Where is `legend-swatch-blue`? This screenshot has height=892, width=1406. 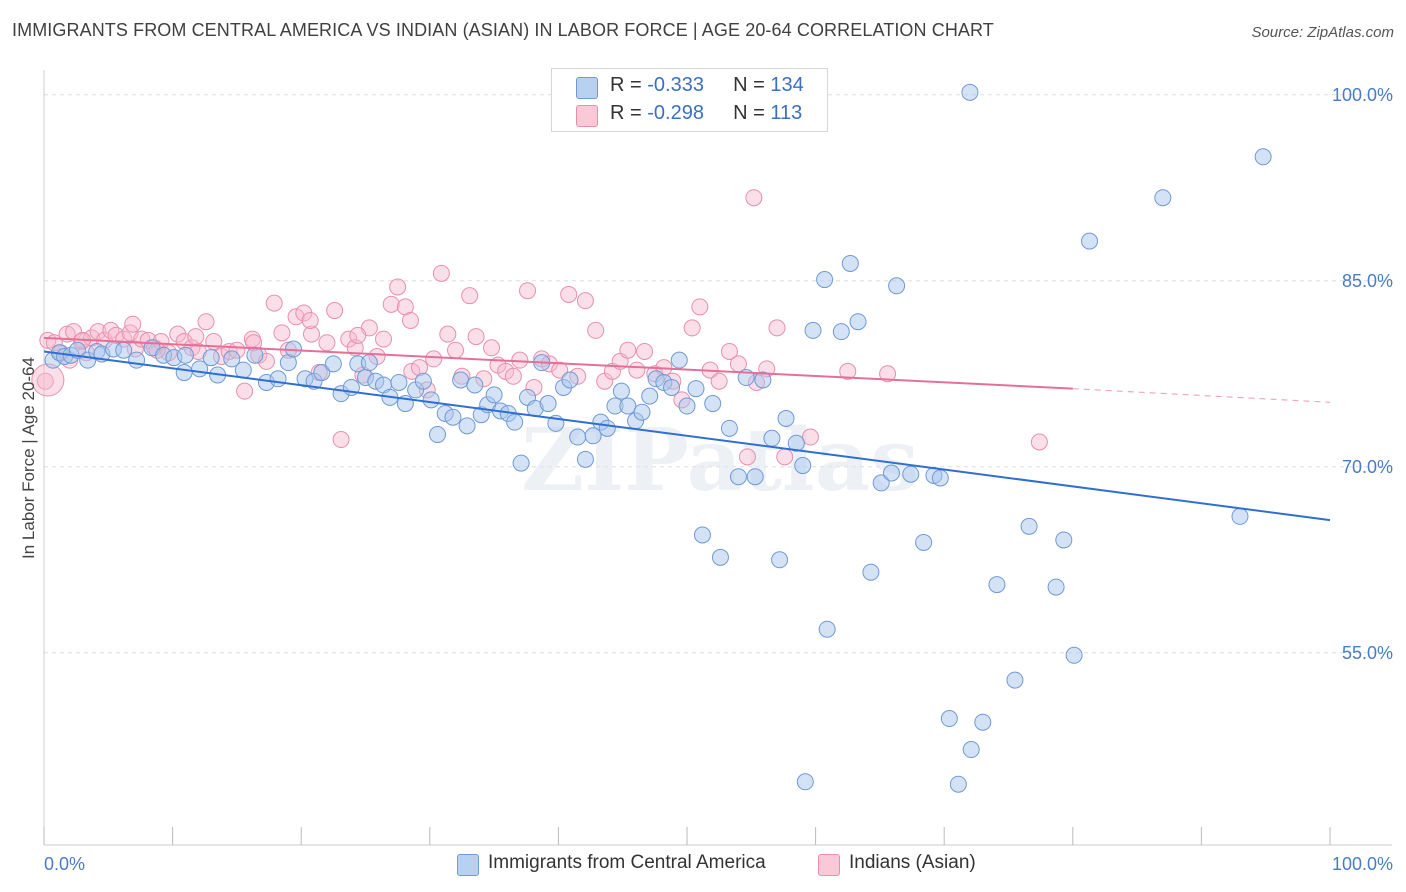
legend-swatch-blue is located at coordinates (468, 865).